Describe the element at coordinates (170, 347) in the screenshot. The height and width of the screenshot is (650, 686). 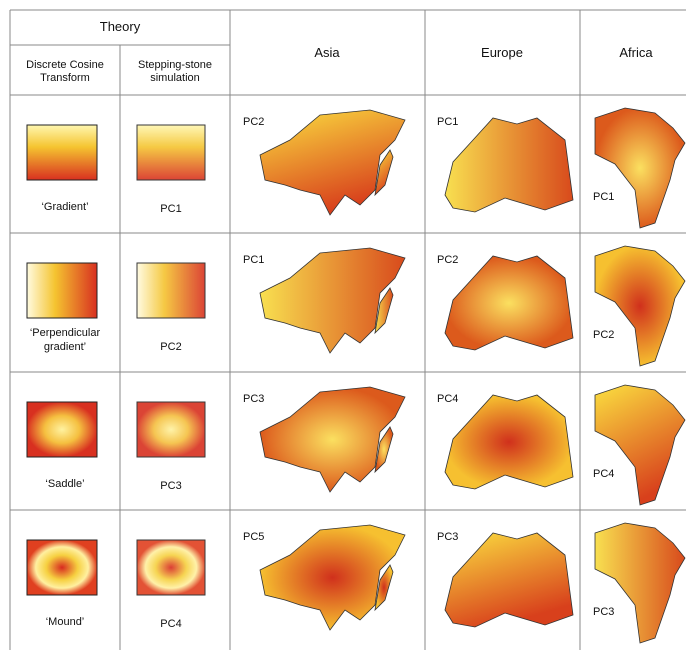
I see `simulation-label: PC2` at that location.